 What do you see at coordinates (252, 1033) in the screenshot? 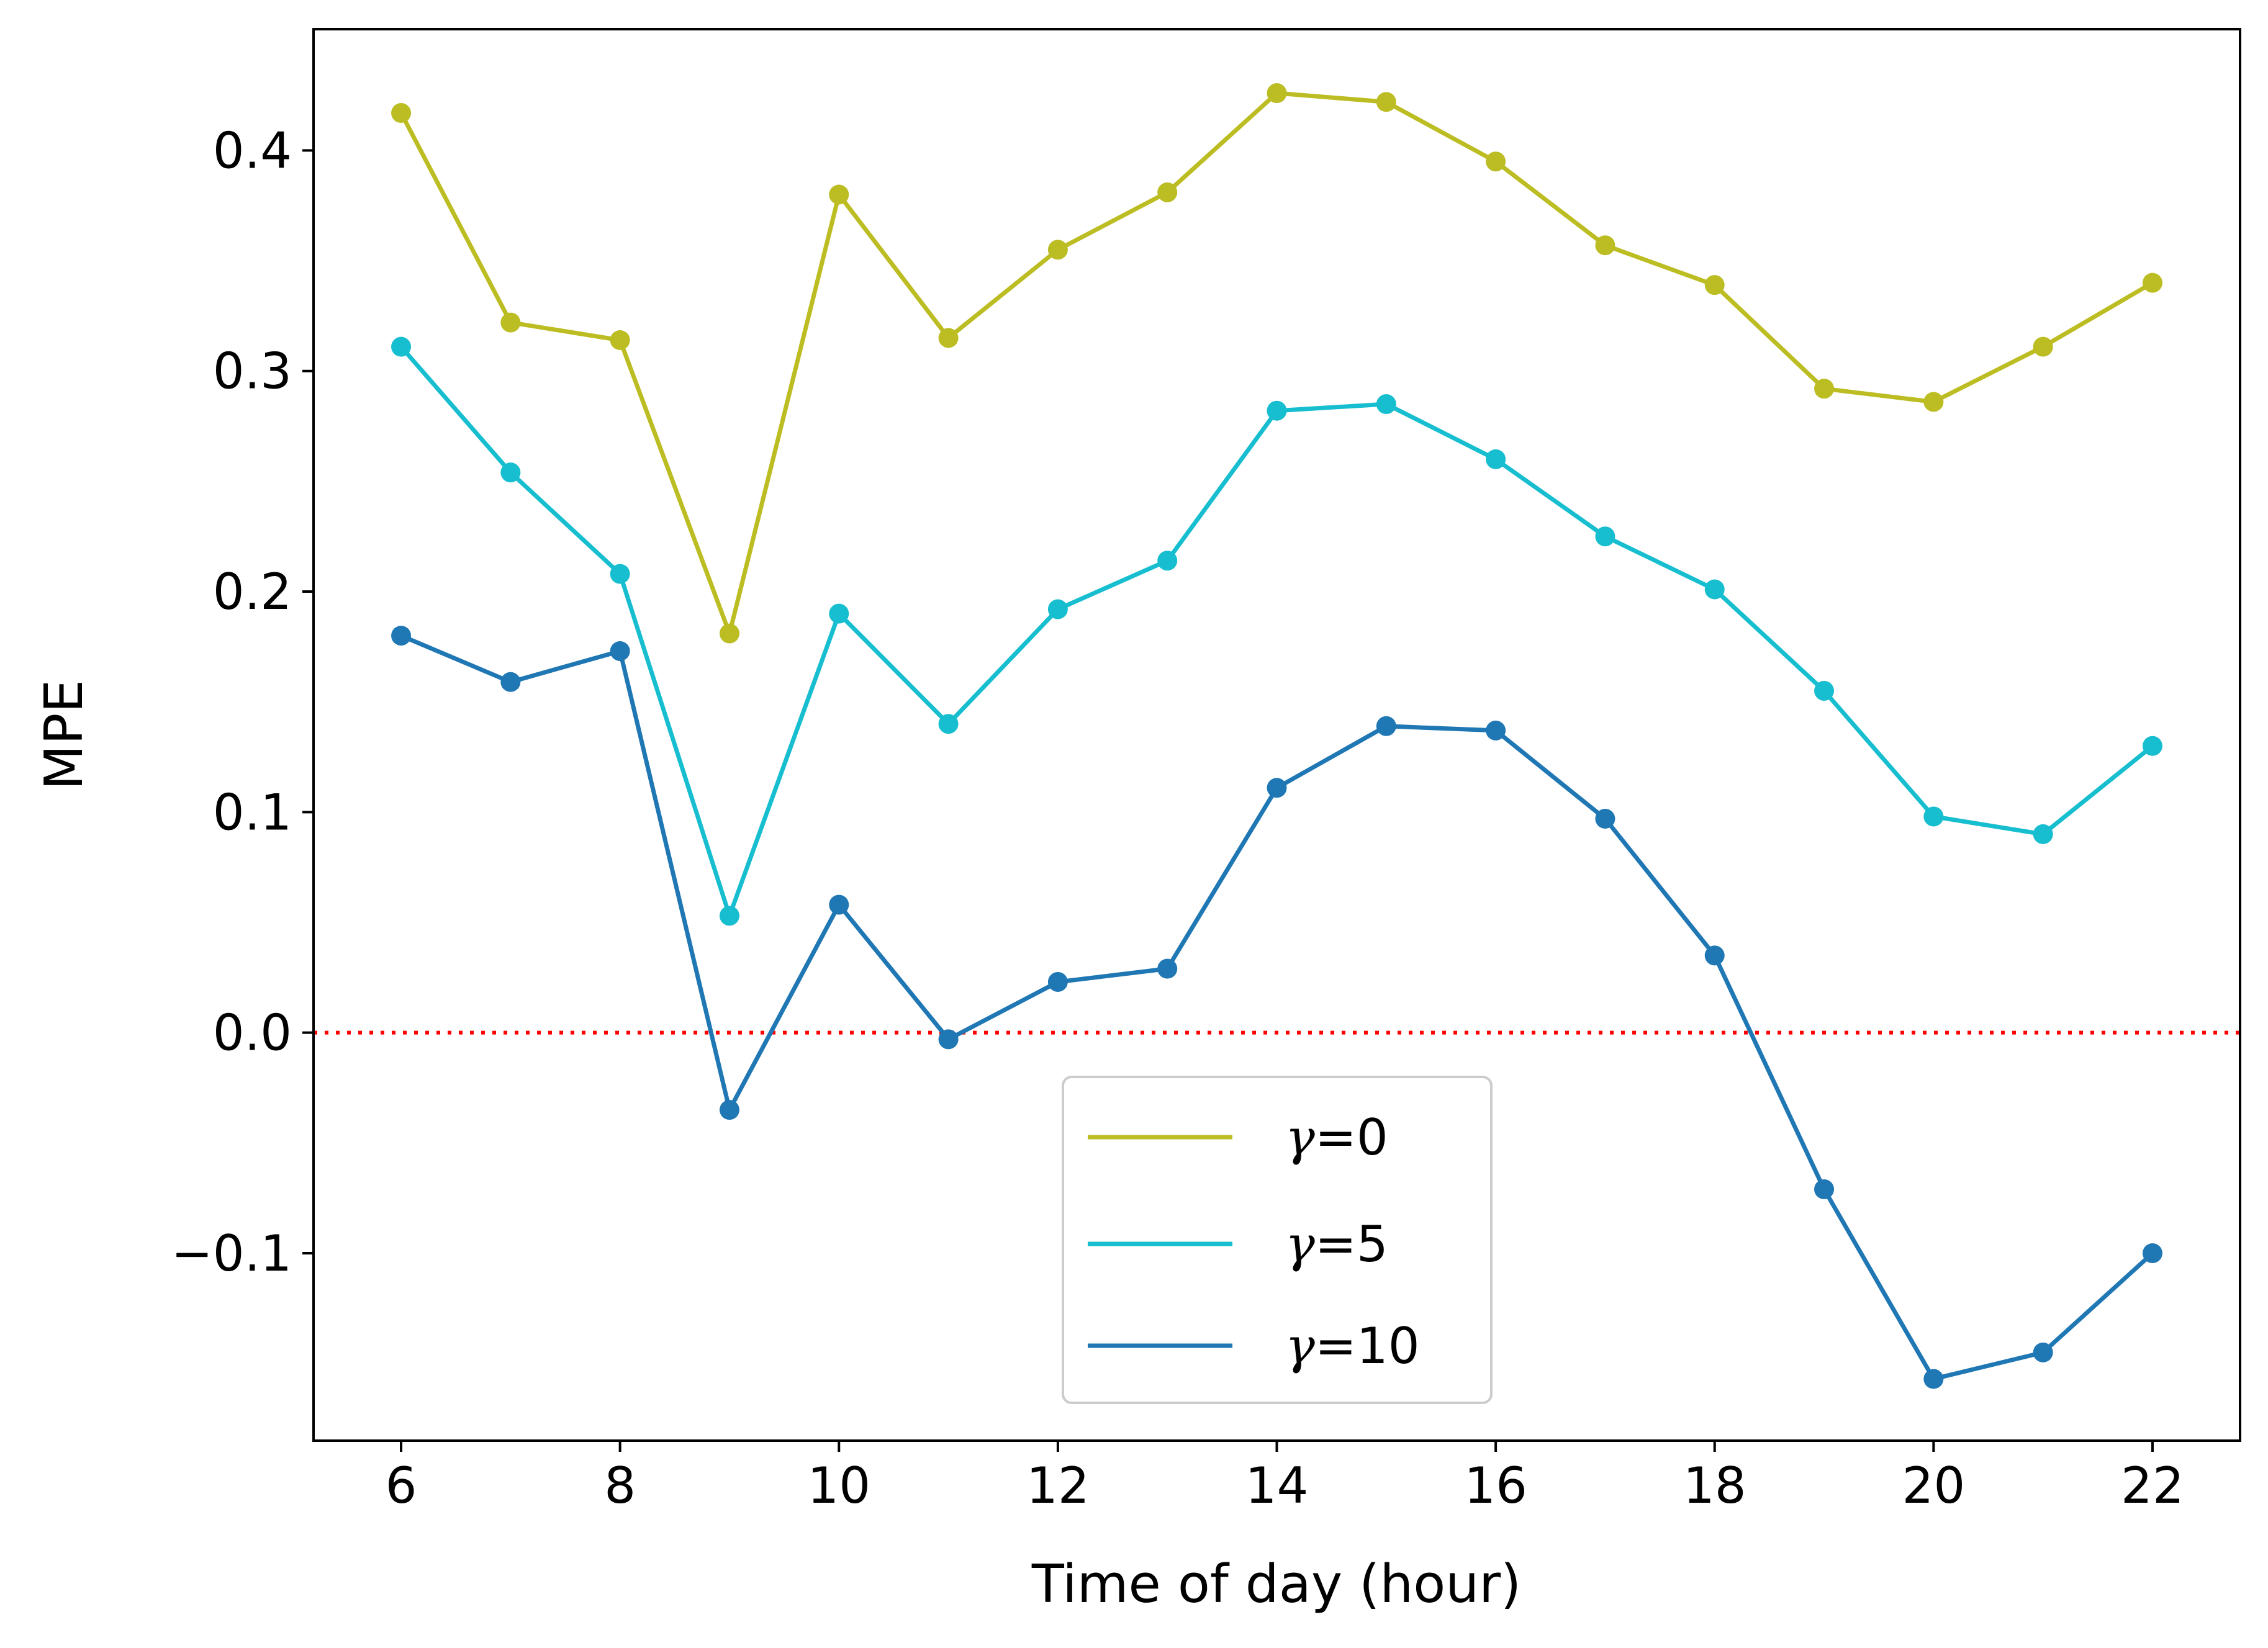
I see `y-tick-label: 0.0` at bounding box center [252, 1033].